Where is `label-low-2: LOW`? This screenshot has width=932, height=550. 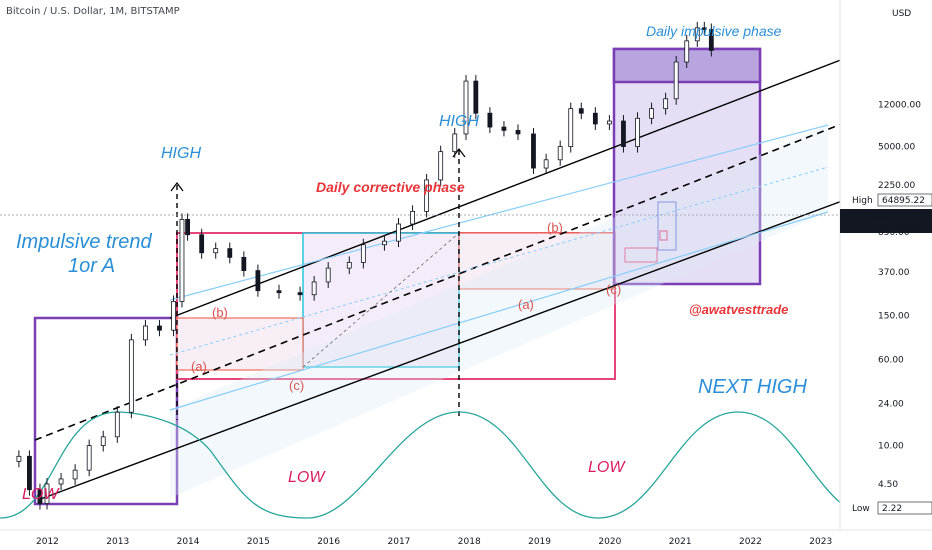
label-low-2: LOW is located at coordinates (307, 477).